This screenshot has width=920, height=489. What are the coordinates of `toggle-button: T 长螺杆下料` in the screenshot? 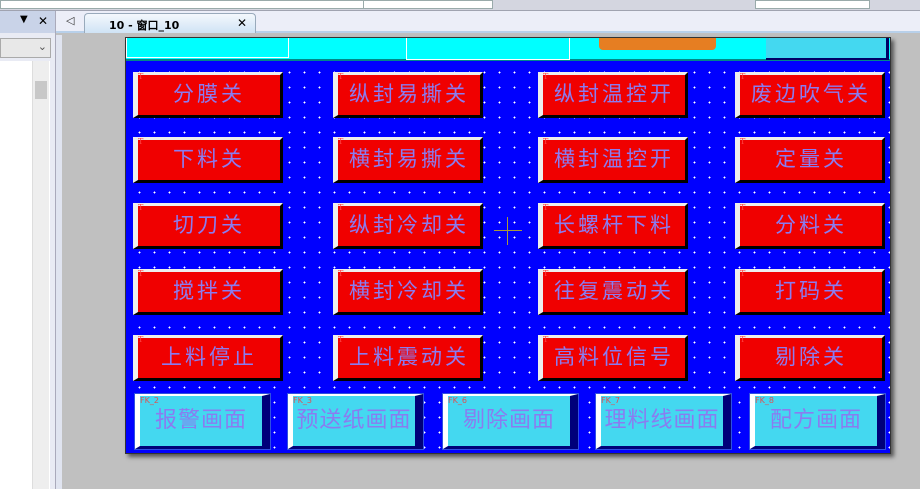 It's located at (613, 226).